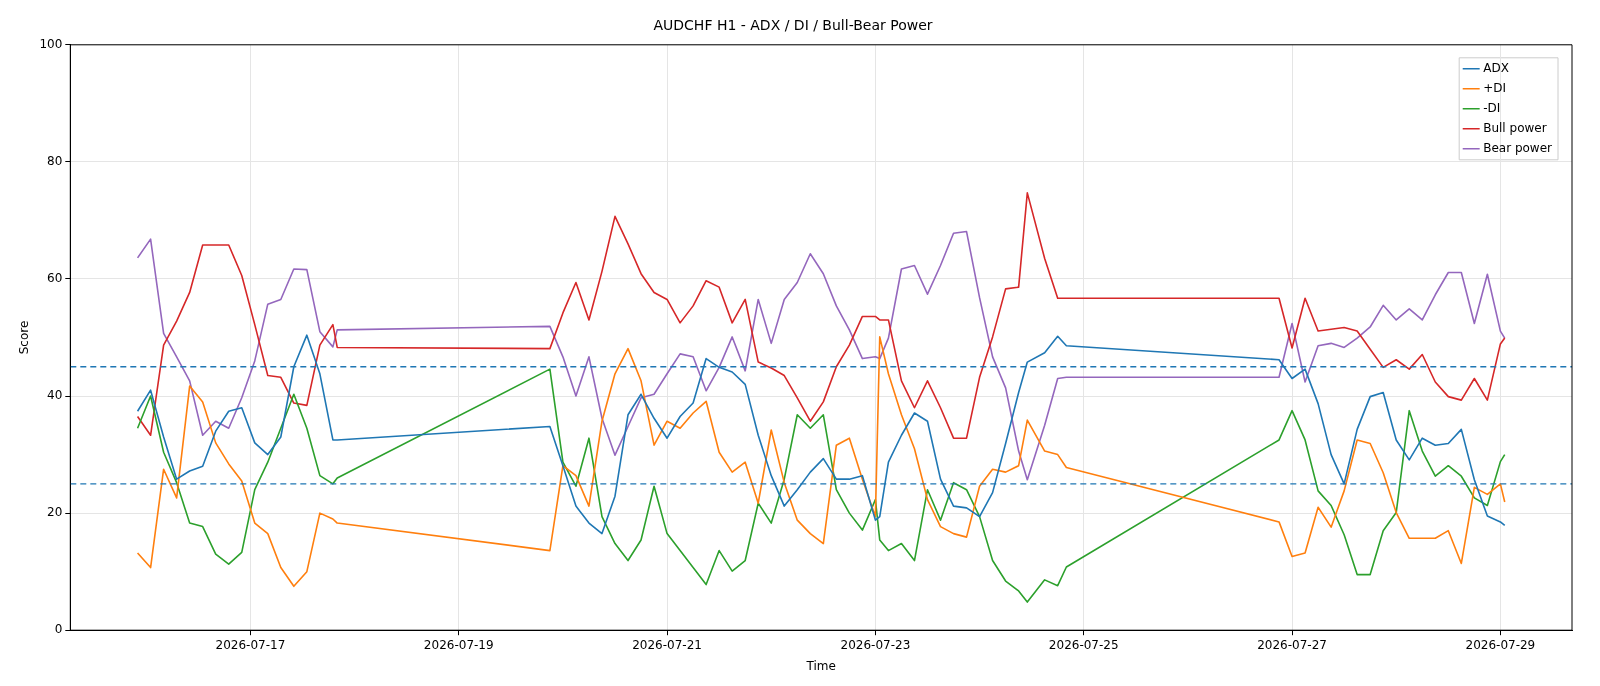 The width and height of the screenshot is (1600, 686). Describe the element at coordinates (1083, 644) in the screenshot. I see `x-tick-label: 2026-07-25` at that location.